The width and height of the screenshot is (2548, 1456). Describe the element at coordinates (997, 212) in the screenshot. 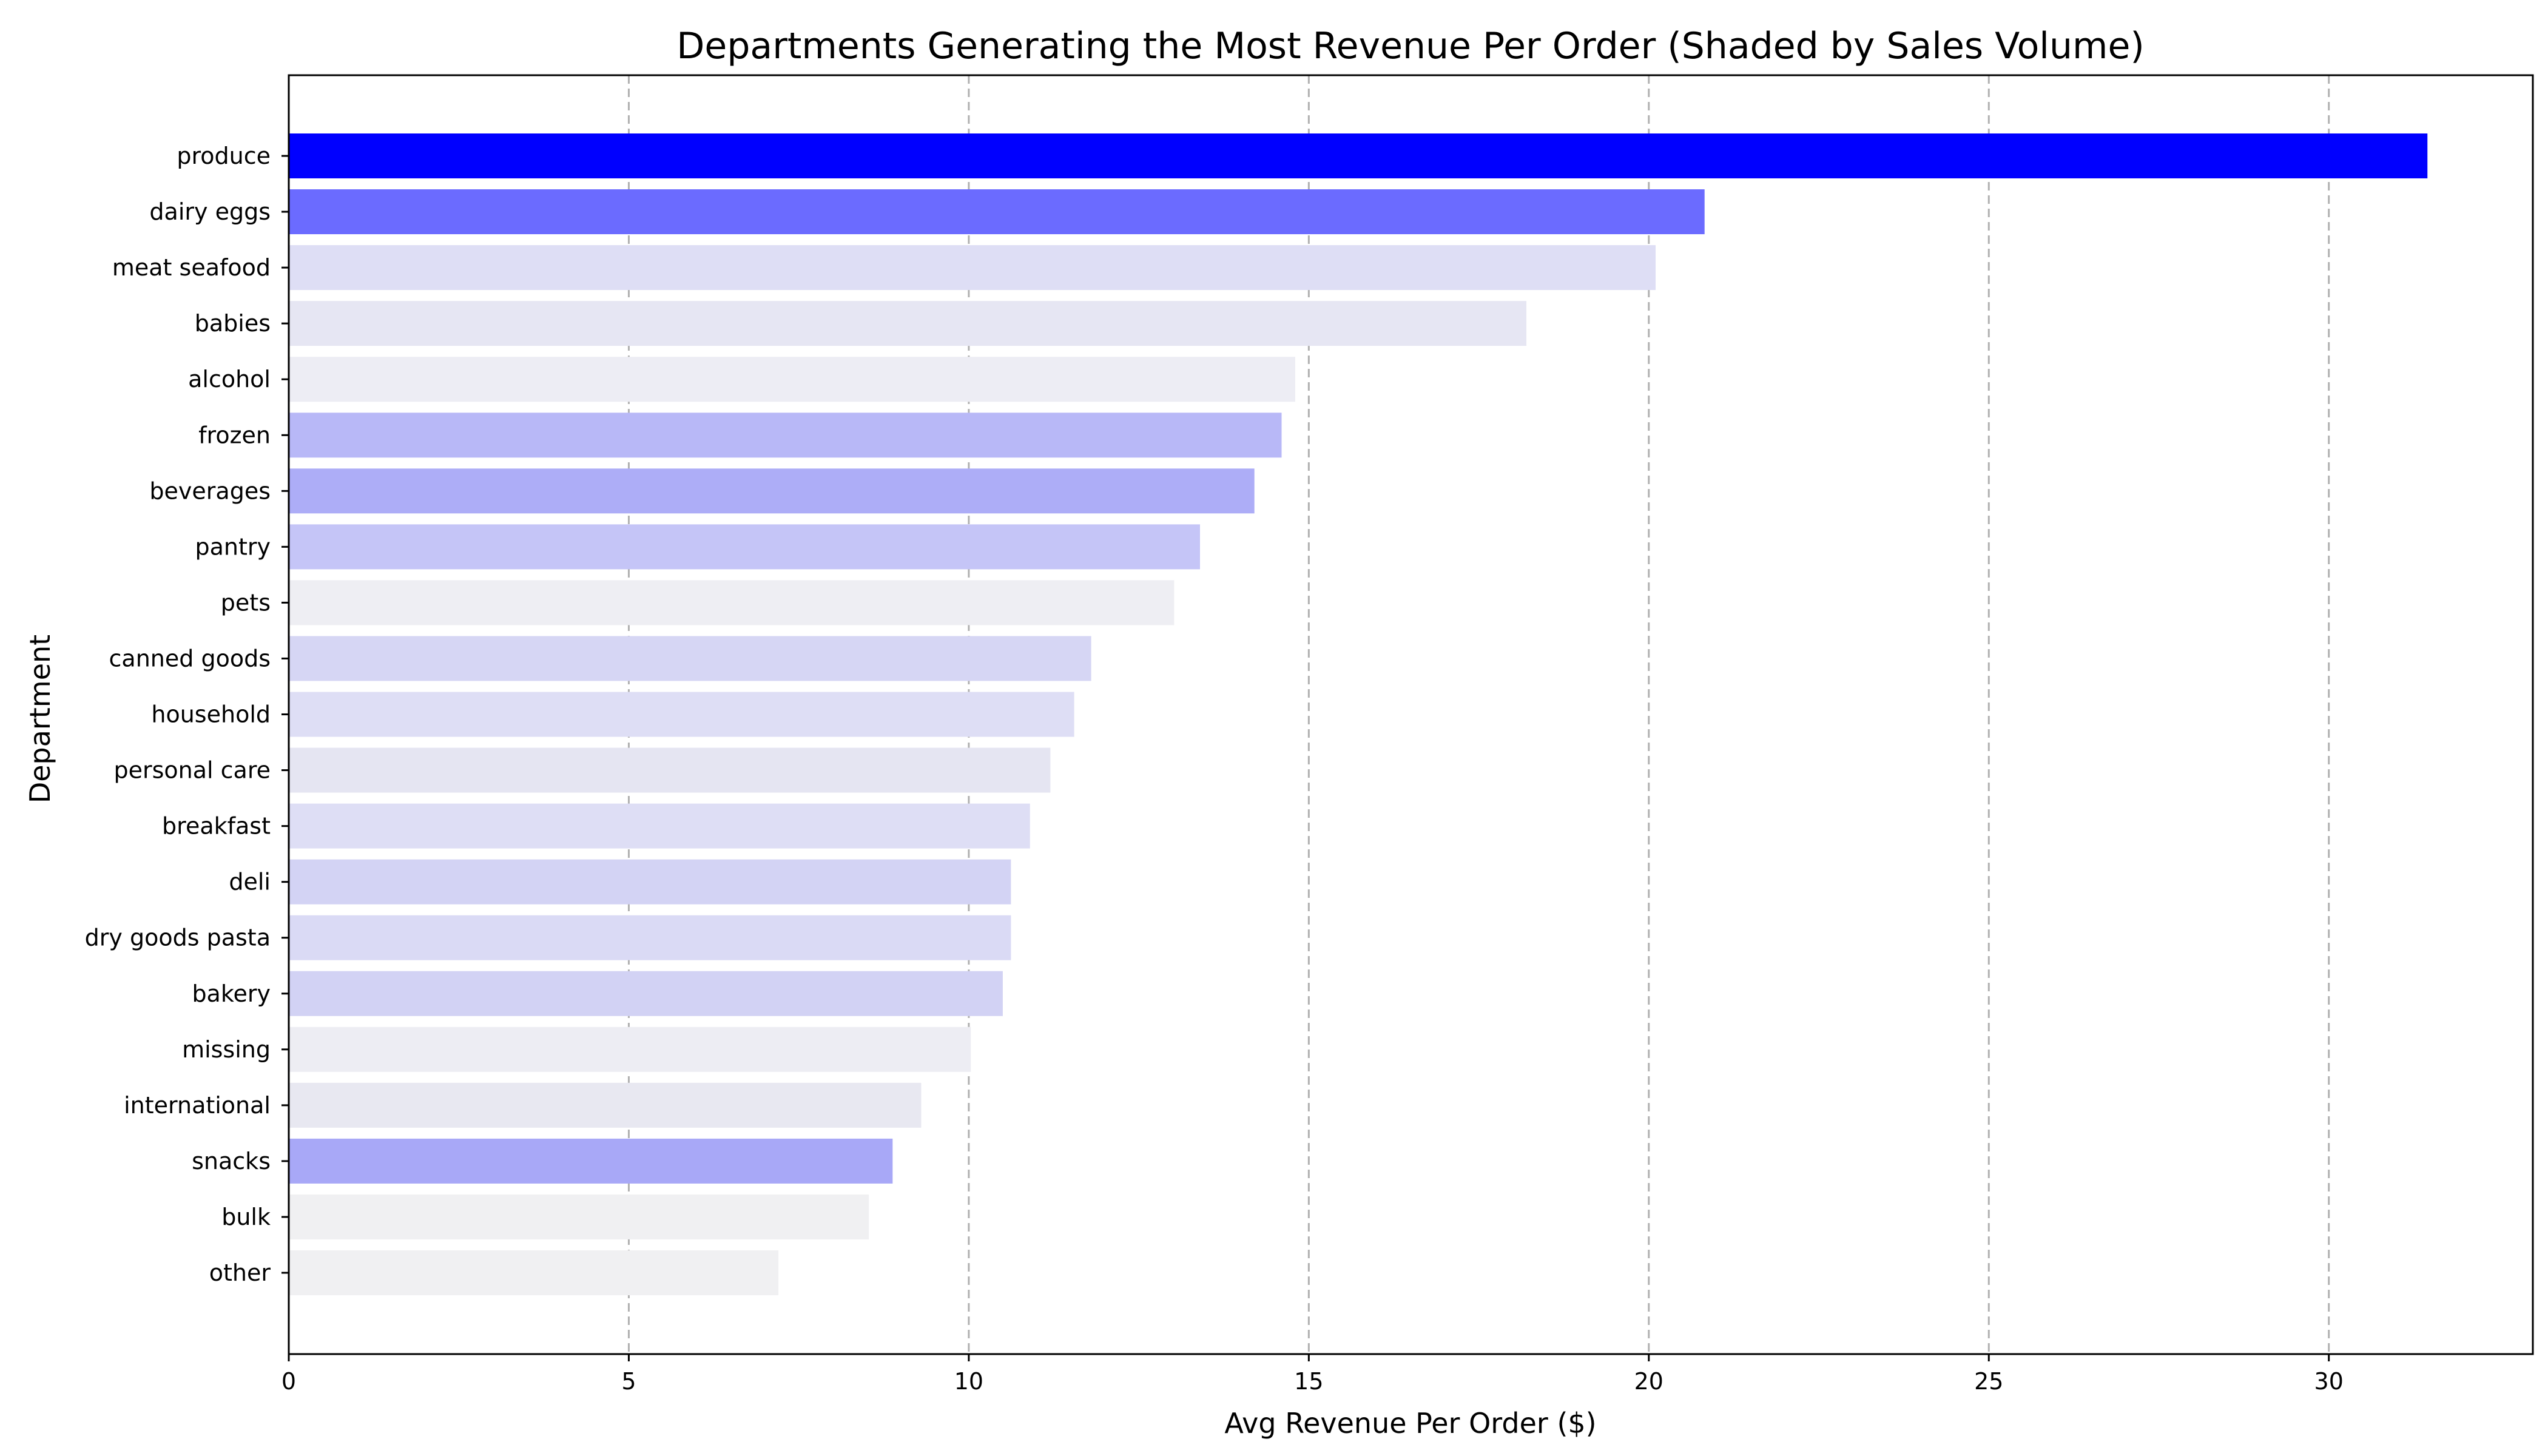

I see `bar-dairy-eggs` at that location.